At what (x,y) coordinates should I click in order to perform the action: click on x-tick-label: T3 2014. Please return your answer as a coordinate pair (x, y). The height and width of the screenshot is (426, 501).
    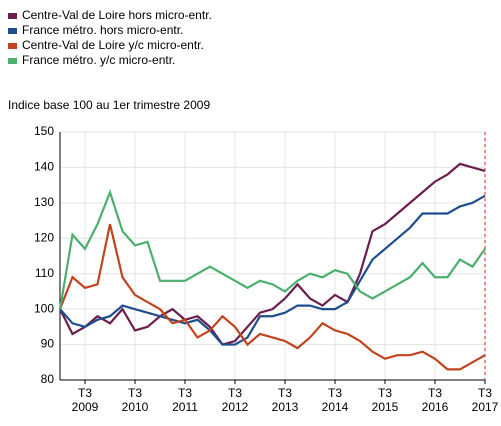
    Looking at the image, I should click on (335, 400).